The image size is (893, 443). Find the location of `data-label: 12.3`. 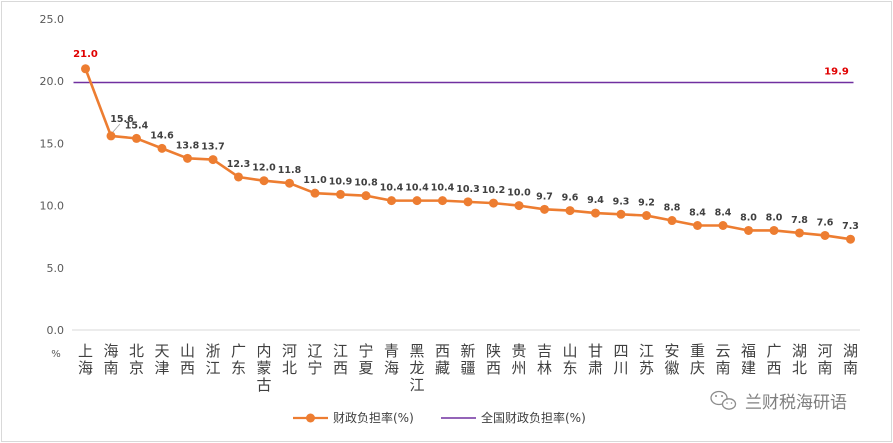

data-label: 12.3 is located at coordinates (238, 164).